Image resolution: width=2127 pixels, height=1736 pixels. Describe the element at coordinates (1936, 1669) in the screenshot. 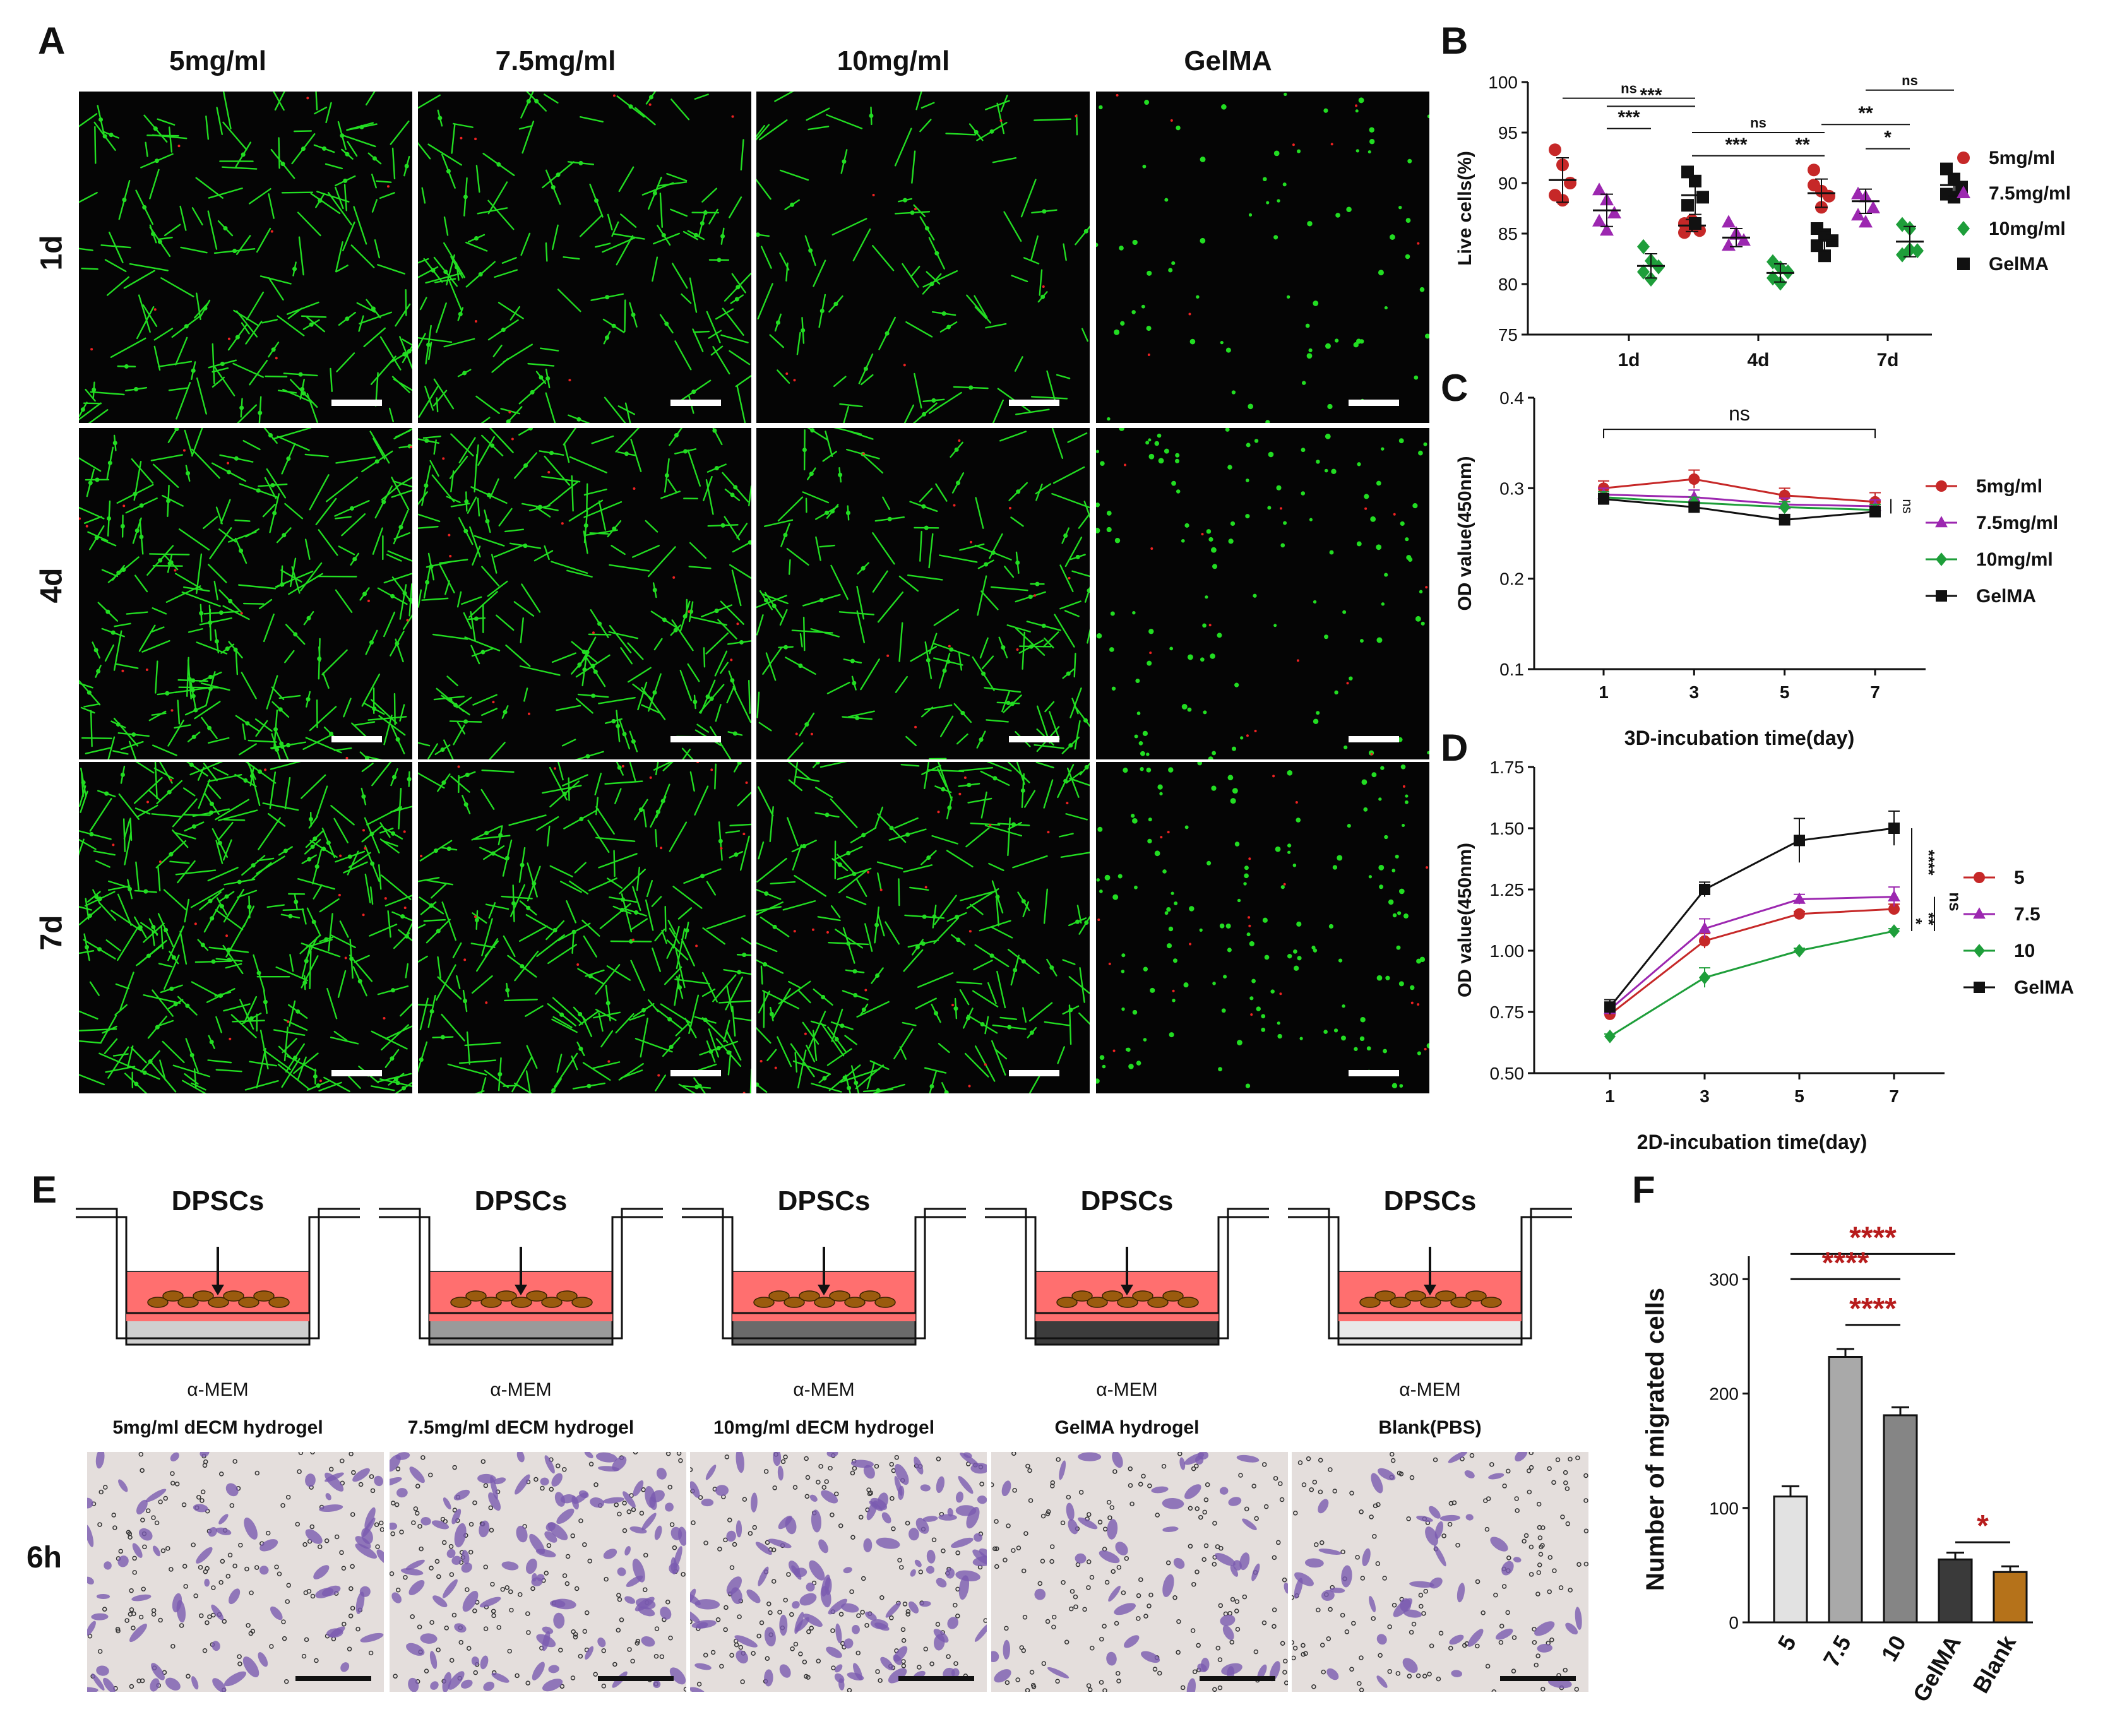

I see `chart-f-x-tick-label: GelMA` at that location.